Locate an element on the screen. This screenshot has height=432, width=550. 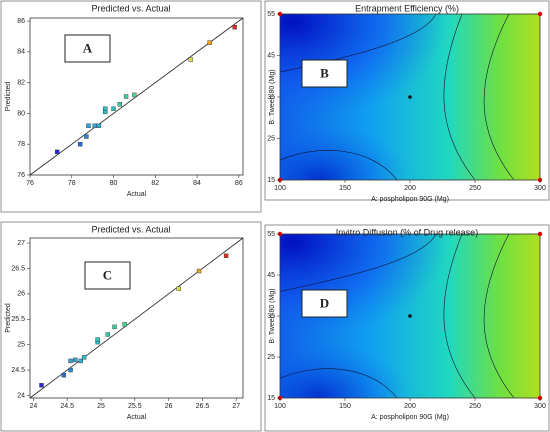
y-tick-label: 27 is located at coordinates (21, 243).